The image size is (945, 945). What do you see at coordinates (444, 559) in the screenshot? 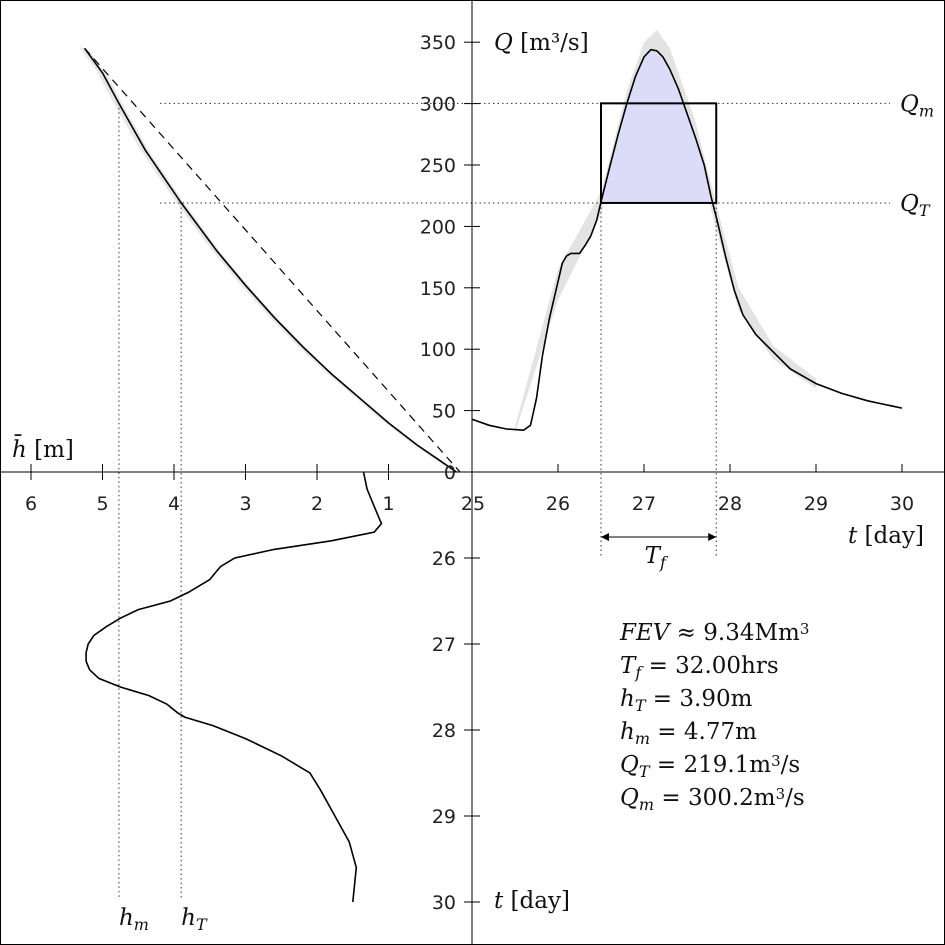
I see `stage-time-tick-label: 26` at bounding box center [444, 559].